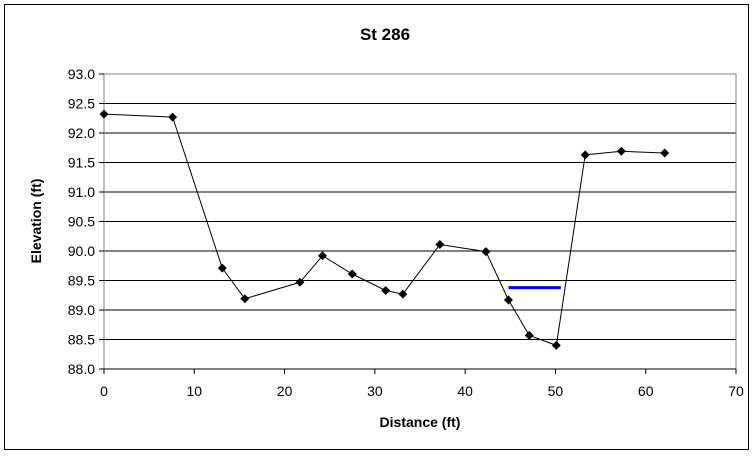 The height and width of the screenshot is (460, 753). Describe the element at coordinates (375, 391) in the screenshot. I see `x-tick-label: 30` at that location.